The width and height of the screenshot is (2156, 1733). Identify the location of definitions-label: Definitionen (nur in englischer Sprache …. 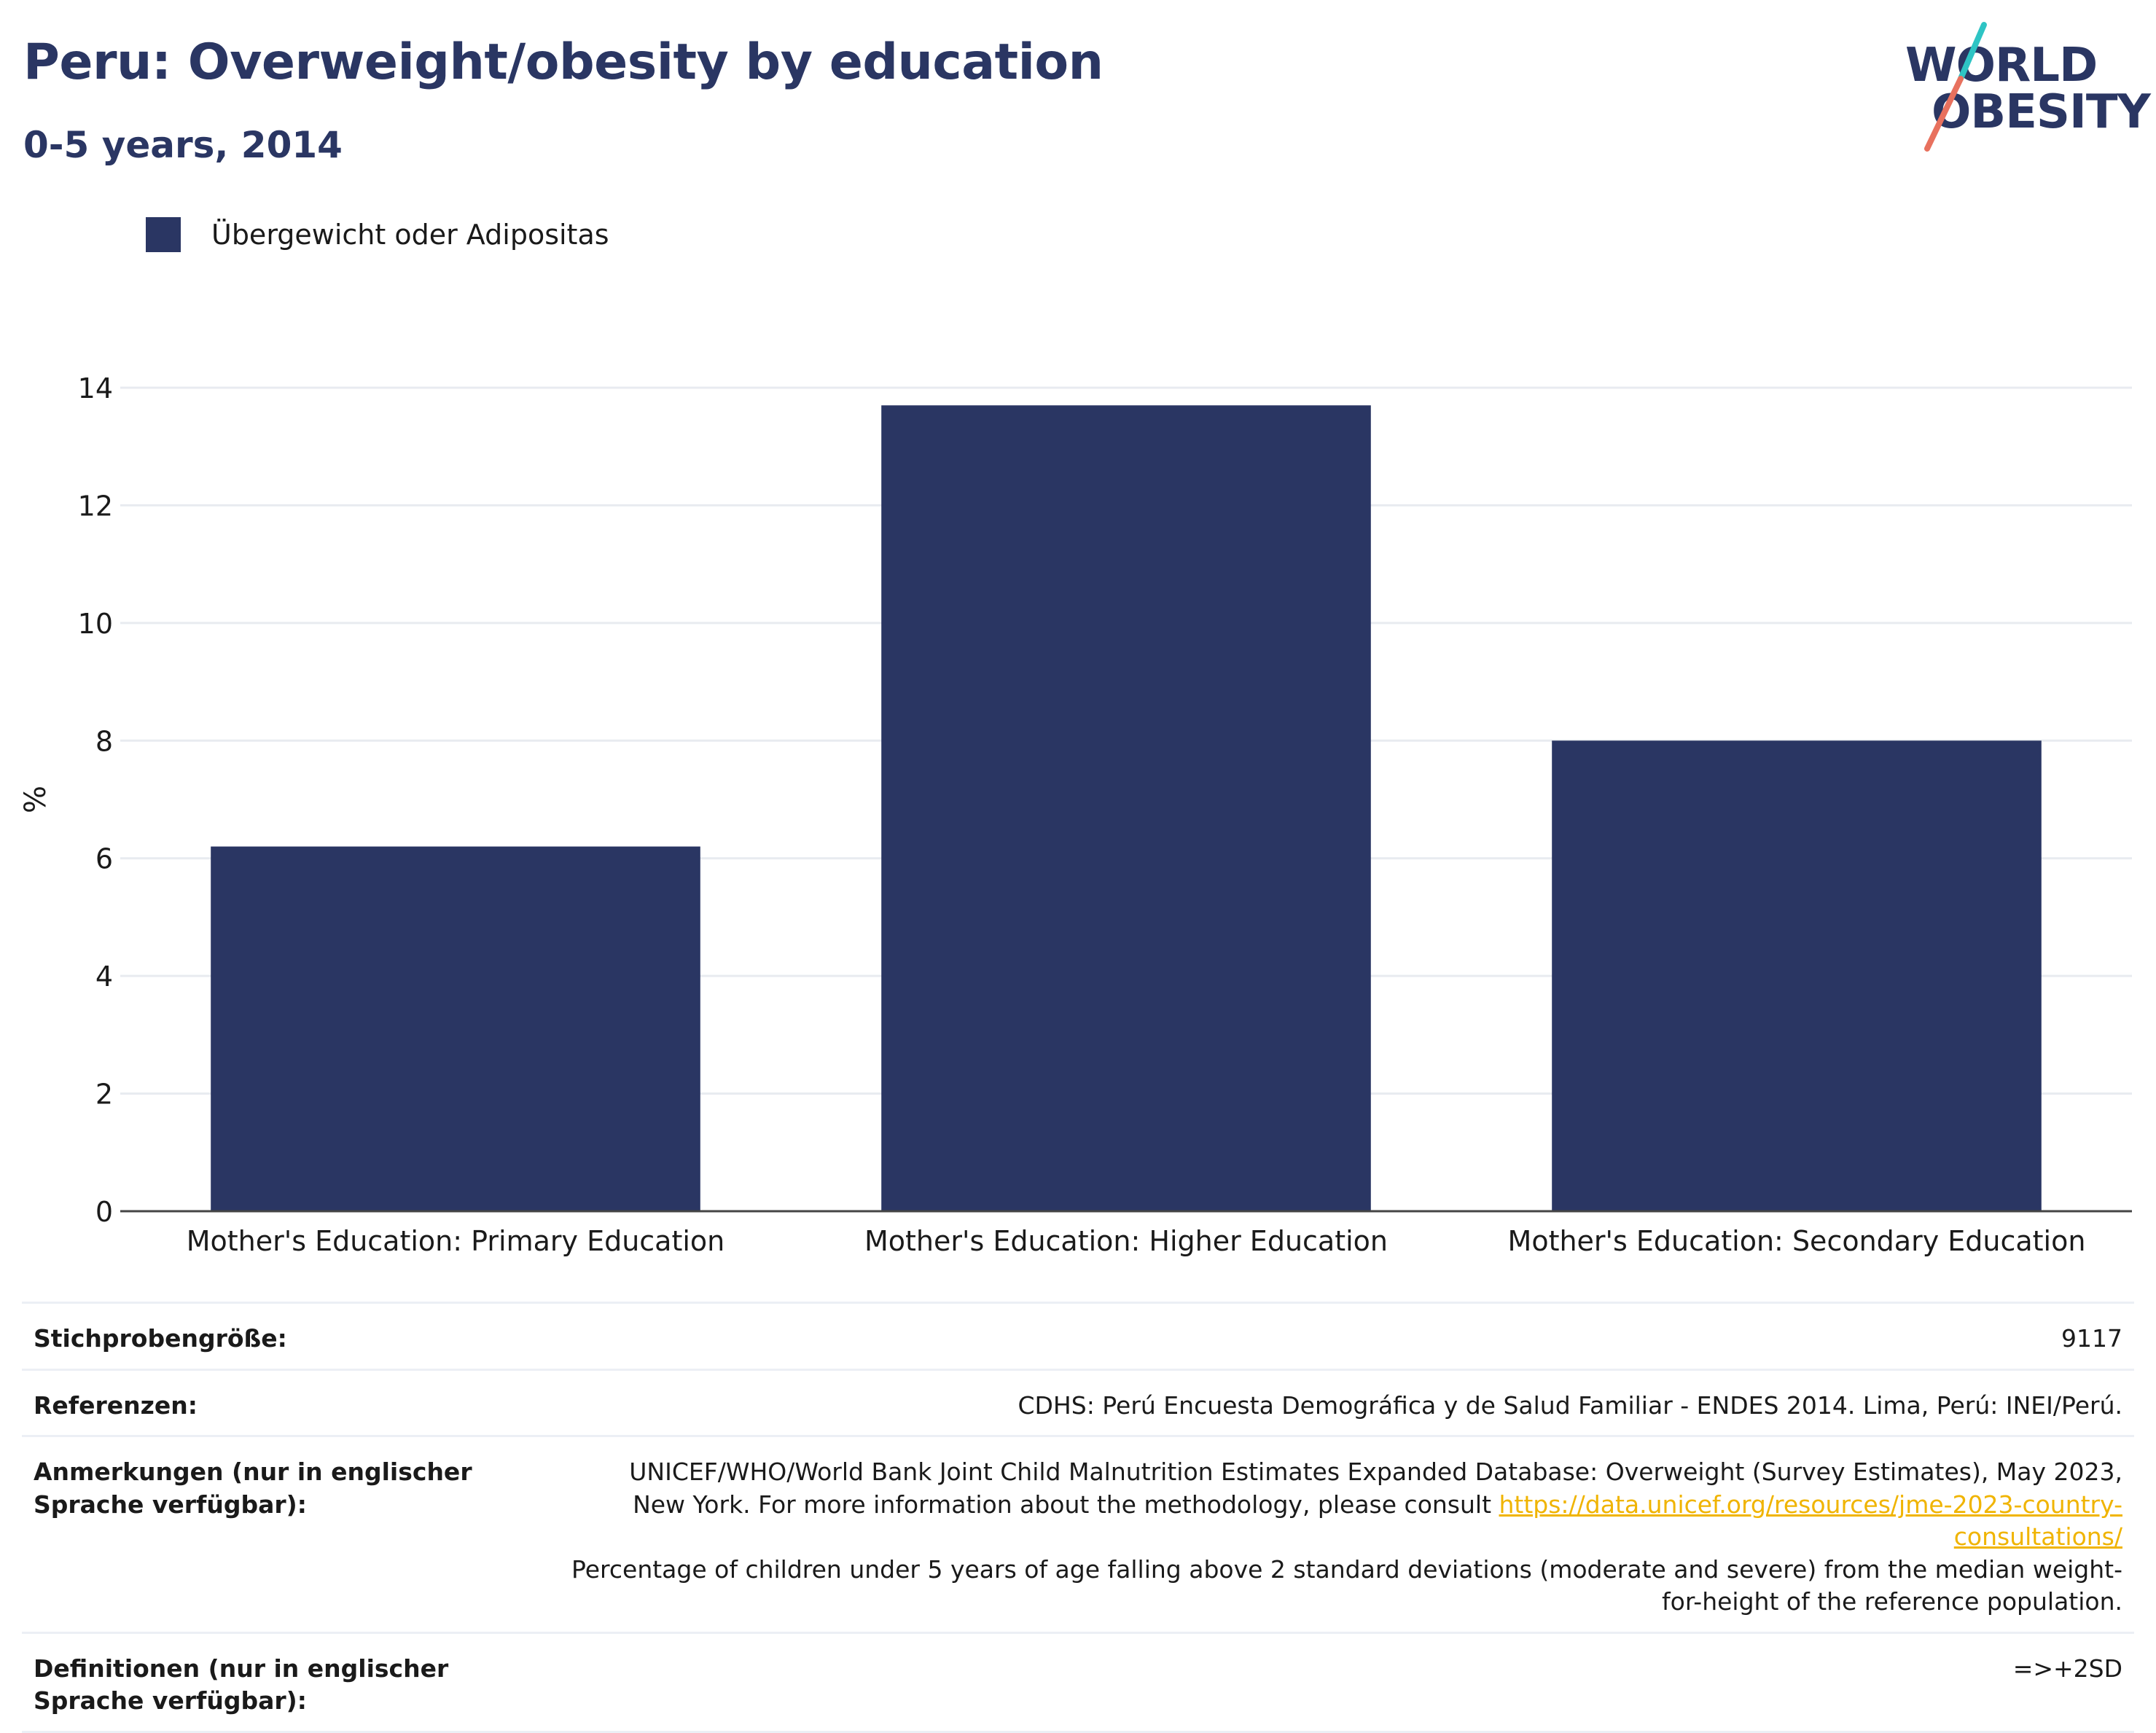
(241, 1685).